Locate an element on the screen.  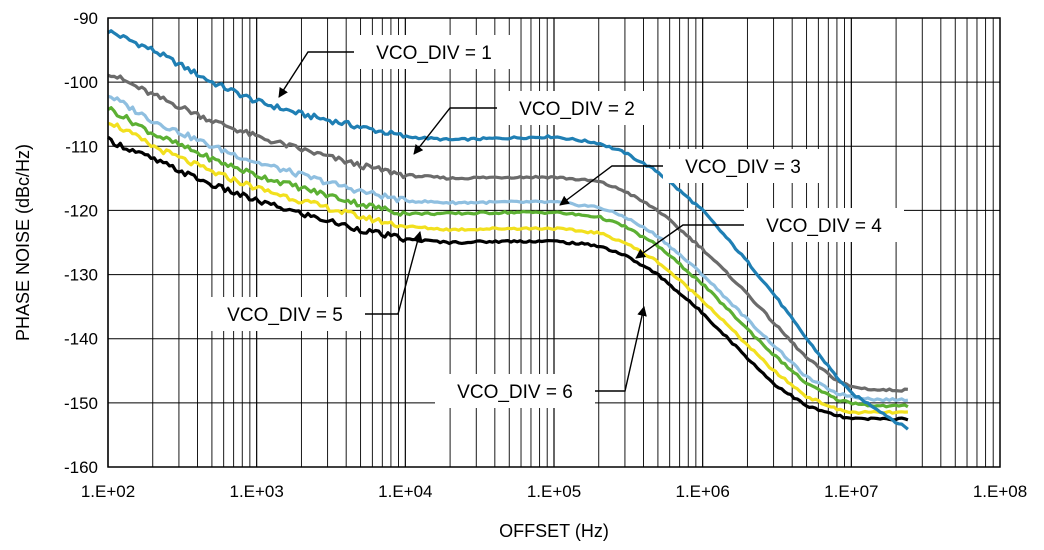
annotation-label: VCO_DIV = 4 is located at coordinates (824, 226).